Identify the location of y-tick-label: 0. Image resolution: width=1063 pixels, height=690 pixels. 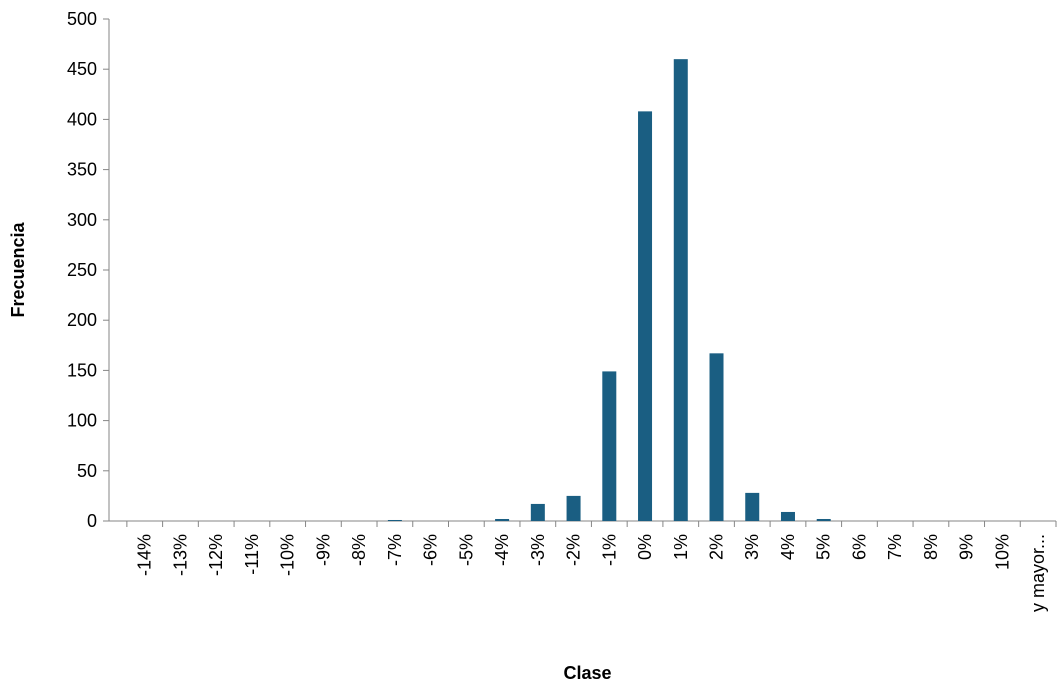
(92, 521).